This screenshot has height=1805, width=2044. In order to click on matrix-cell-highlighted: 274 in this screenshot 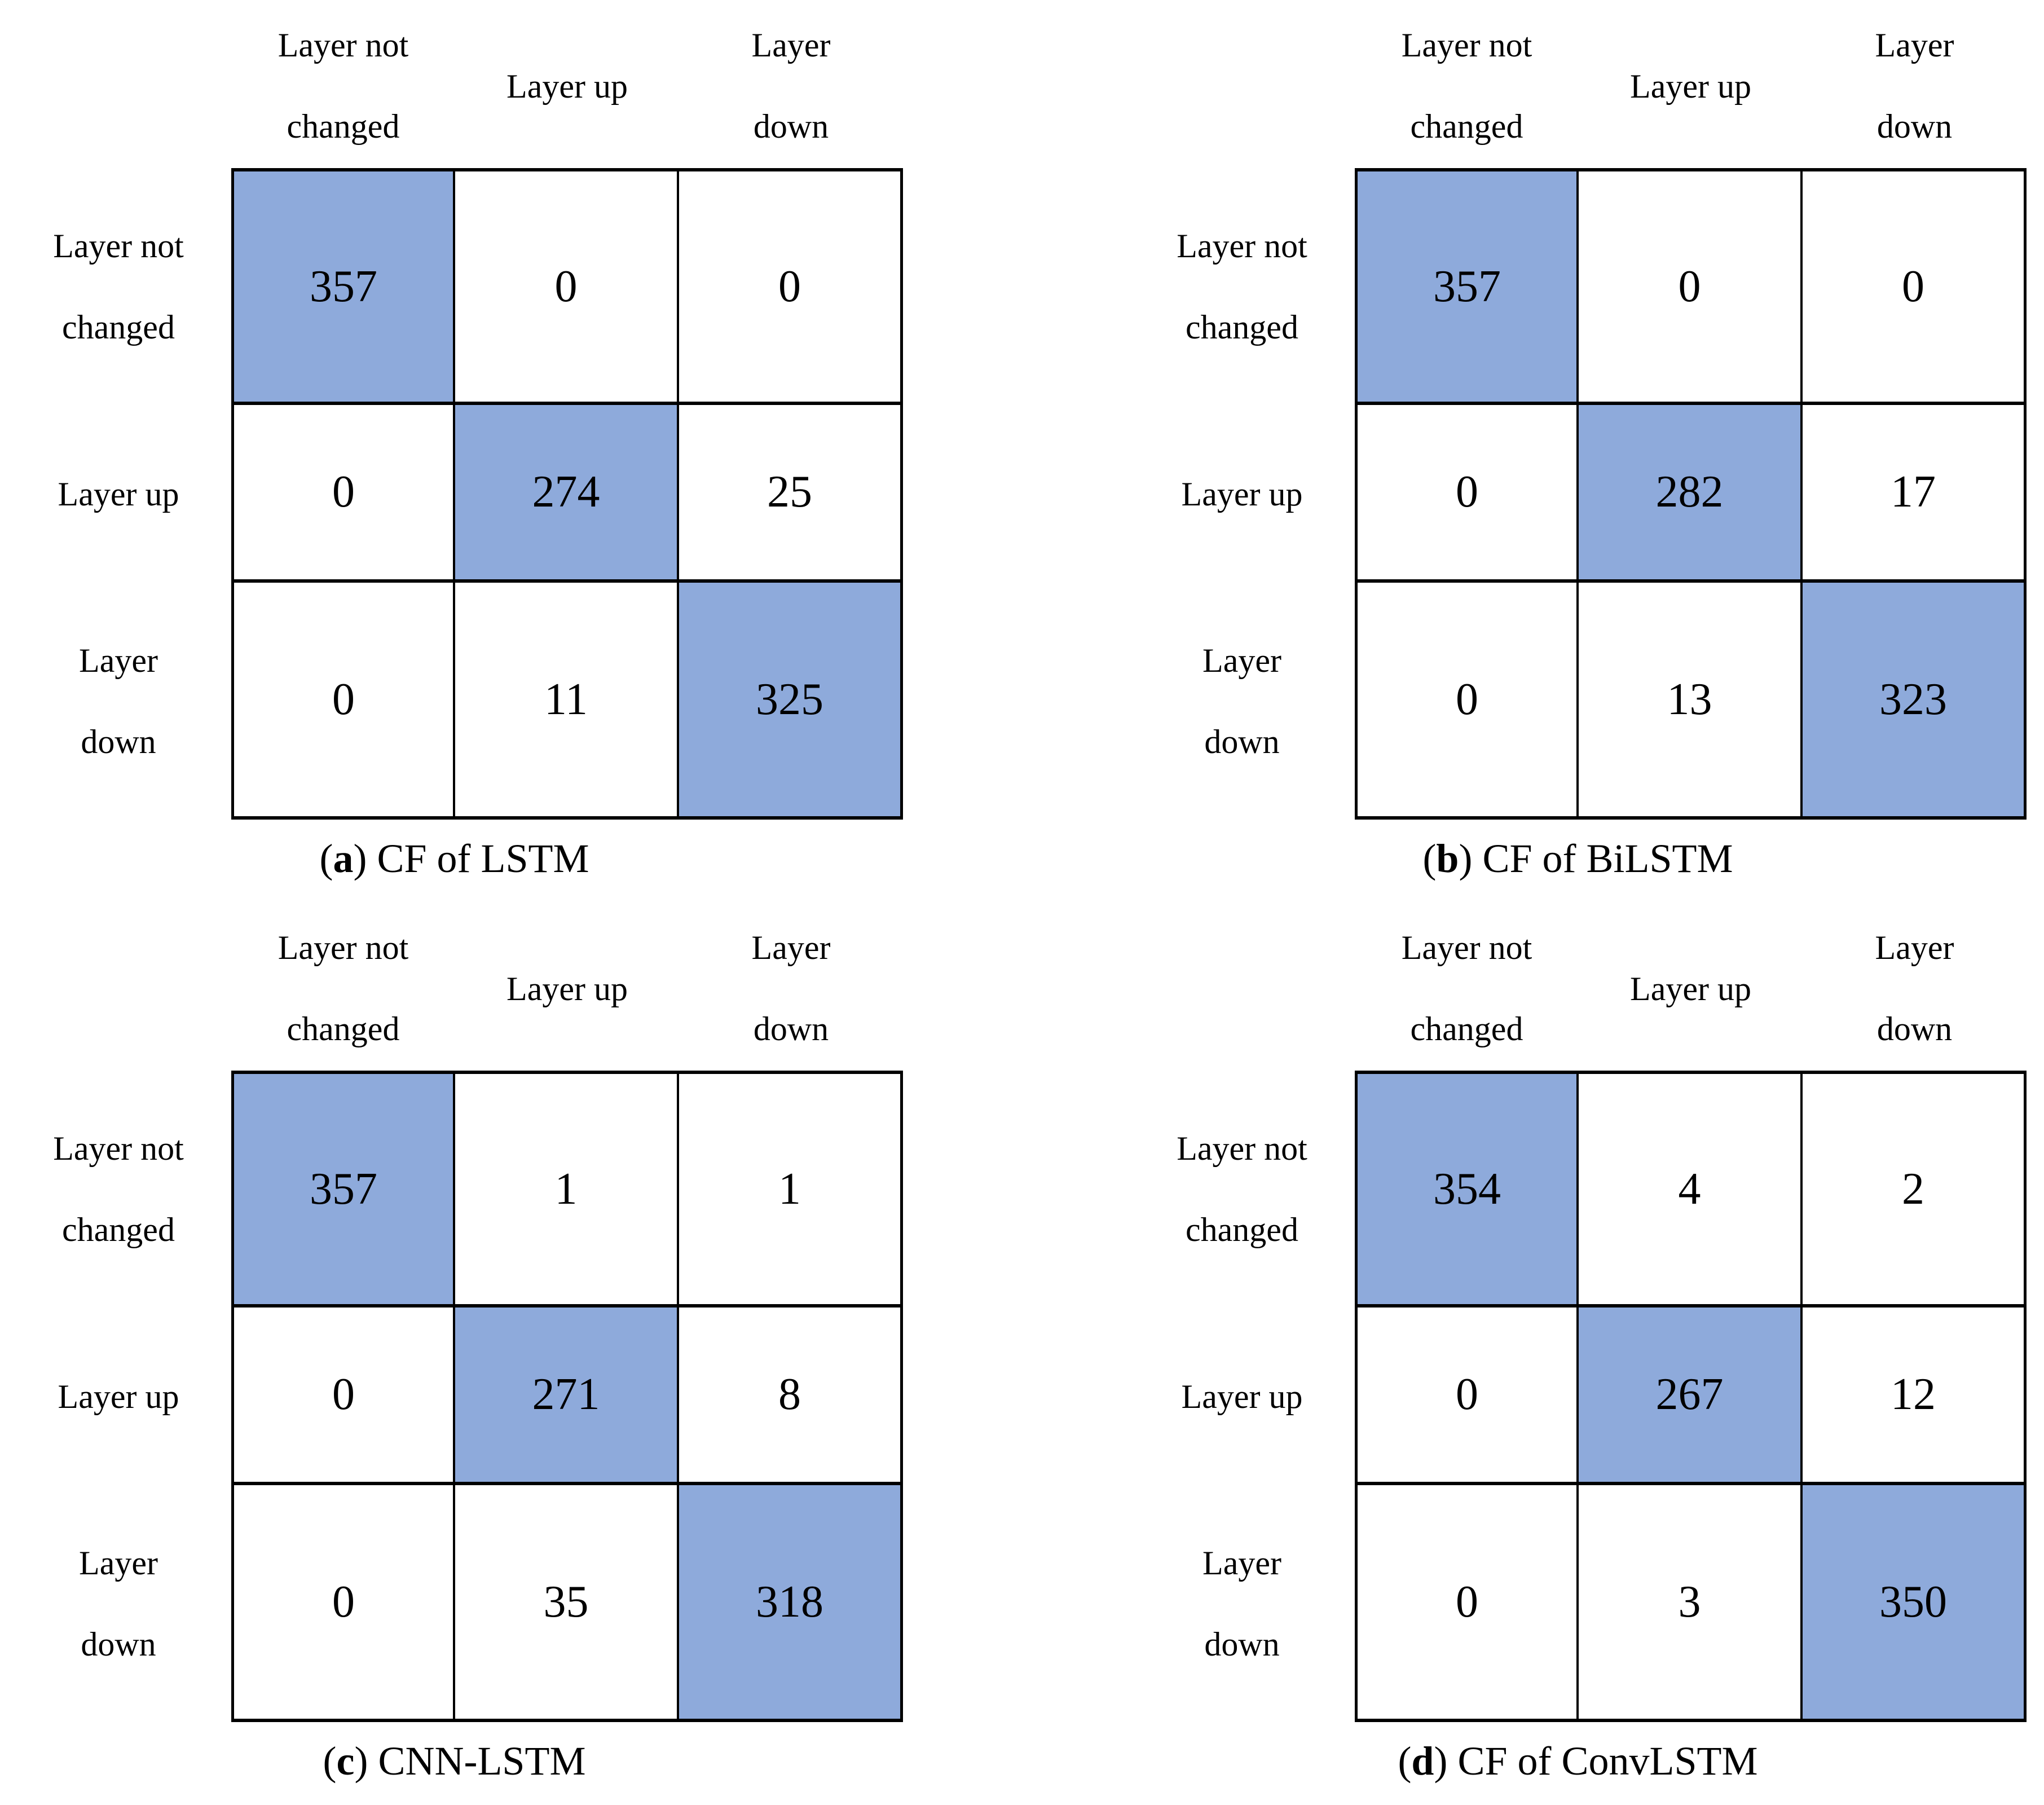, I will do `click(567, 494)`.